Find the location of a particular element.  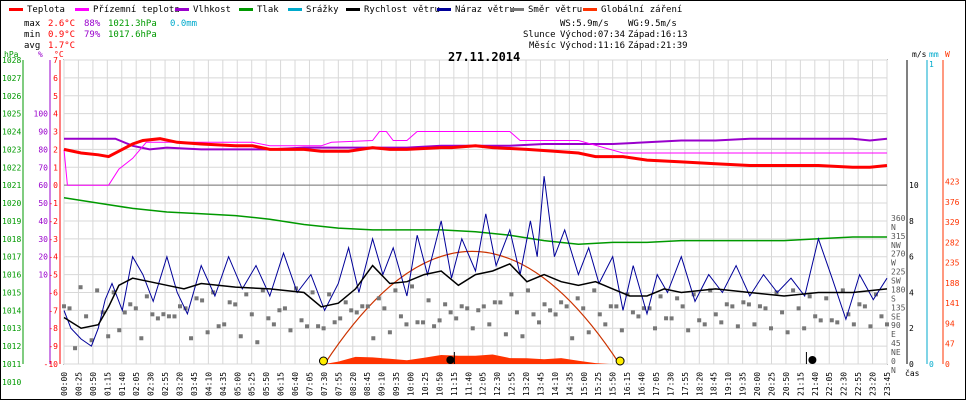

pressure-tick: 1016 is located at coordinates (11, 275).